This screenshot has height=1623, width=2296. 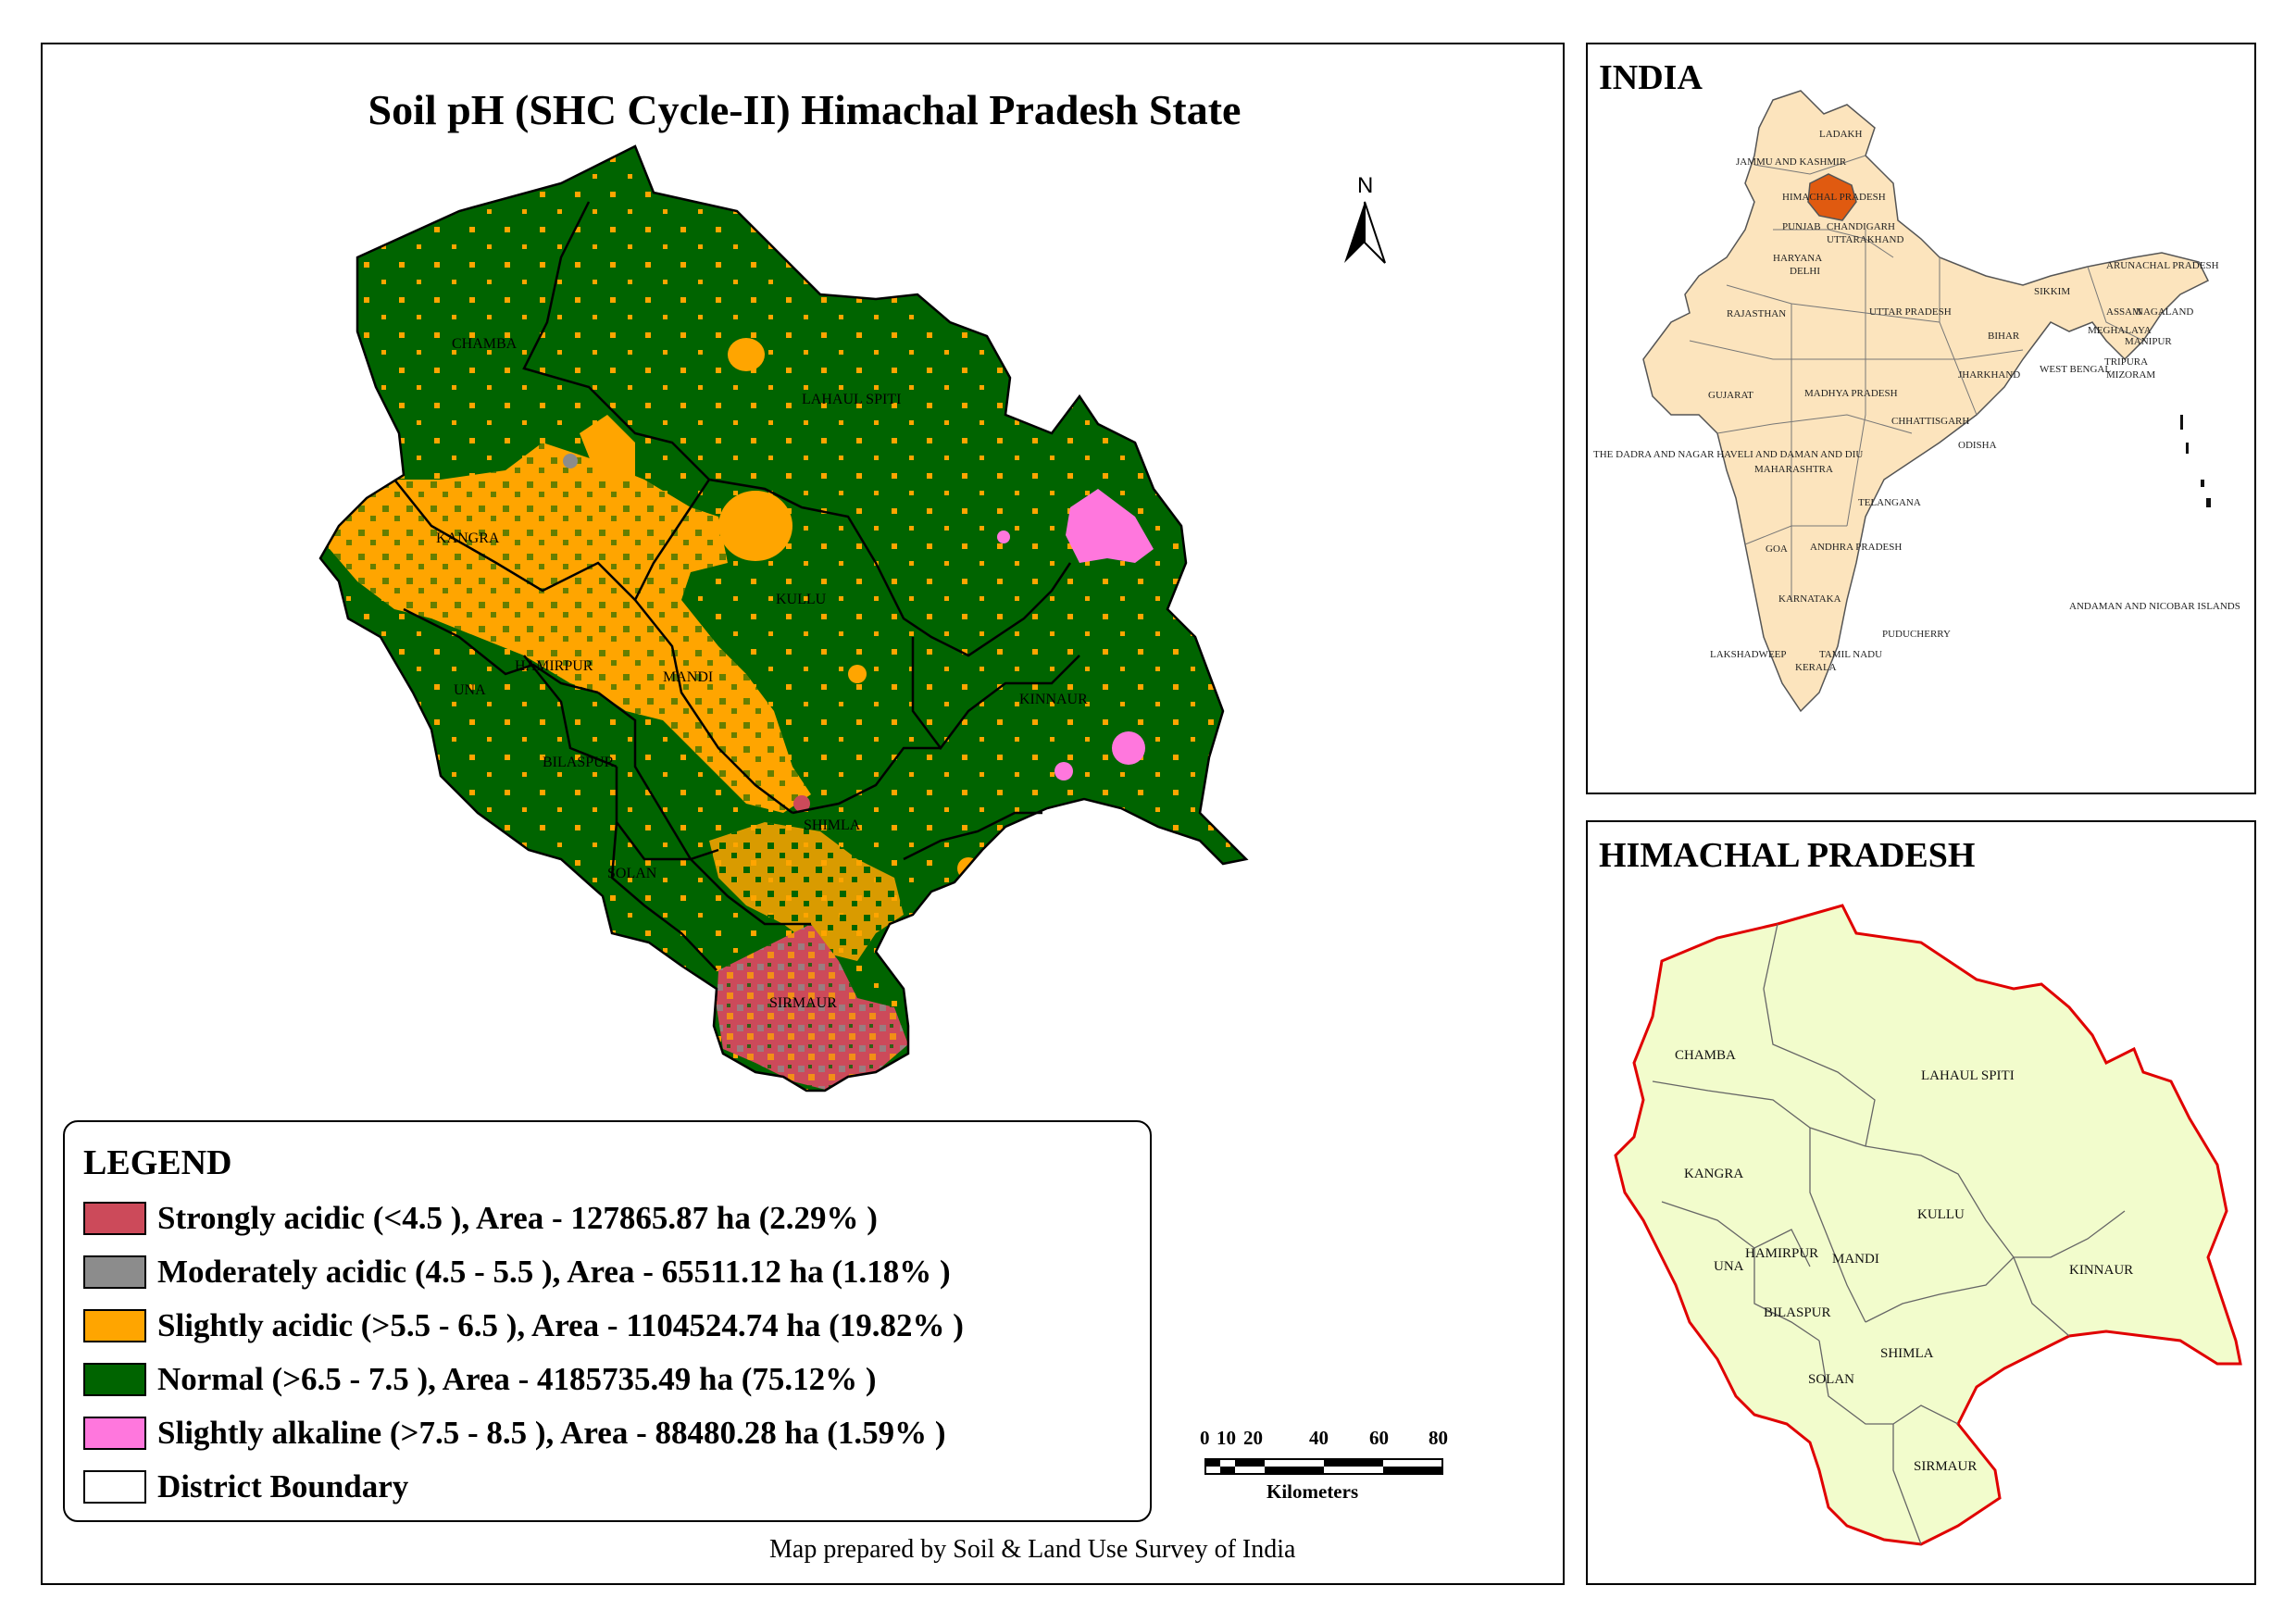 What do you see at coordinates (2154, 606) in the screenshot?
I see `india-label-andaman-nicobar: ANDAMAN AND NICOBAR ISLANDS` at bounding box center [2154, 606].